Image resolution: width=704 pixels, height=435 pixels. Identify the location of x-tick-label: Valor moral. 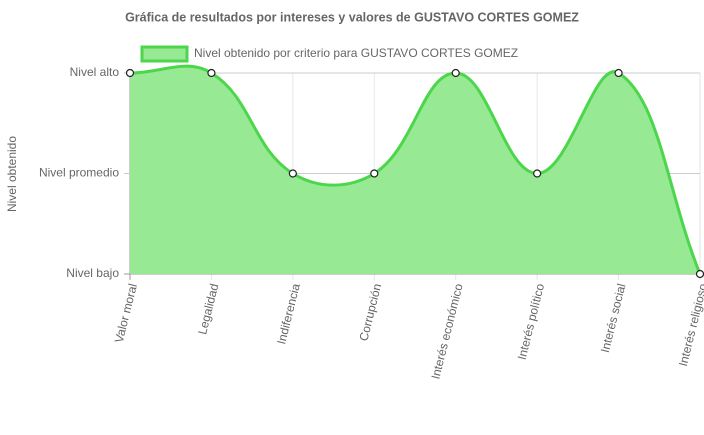
(126, 313).